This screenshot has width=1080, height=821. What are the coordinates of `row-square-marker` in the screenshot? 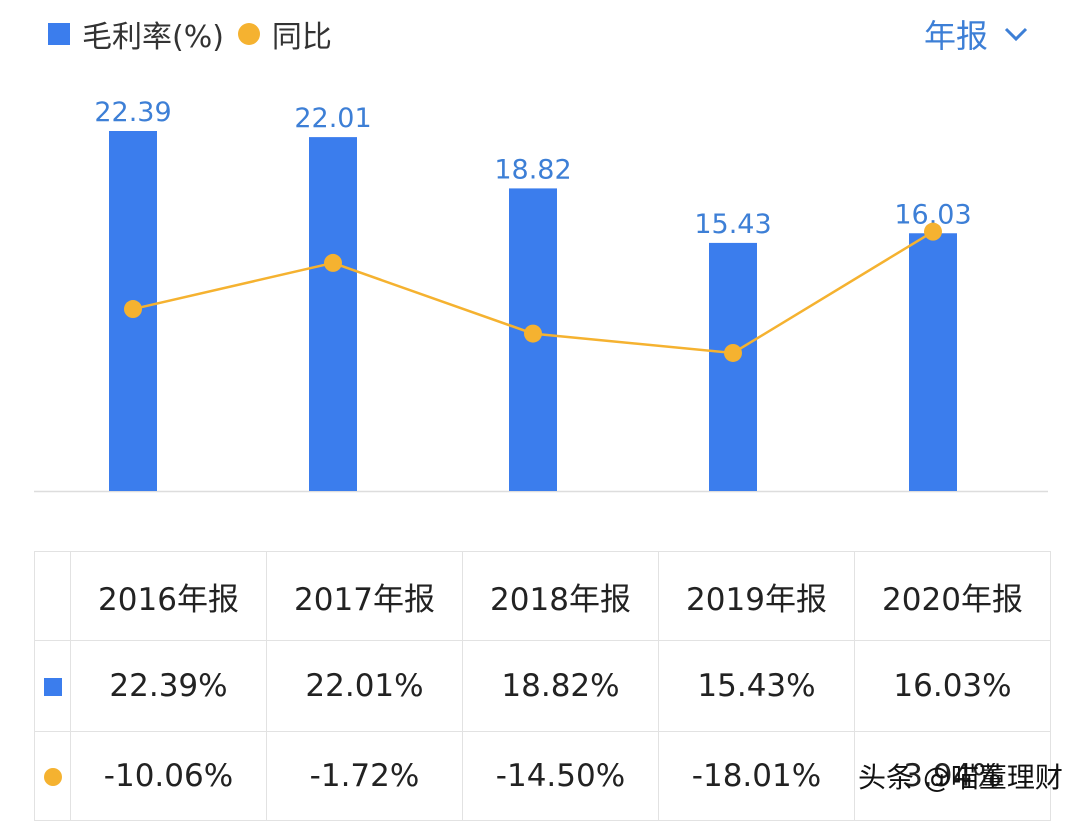 It's located at (52, 687).